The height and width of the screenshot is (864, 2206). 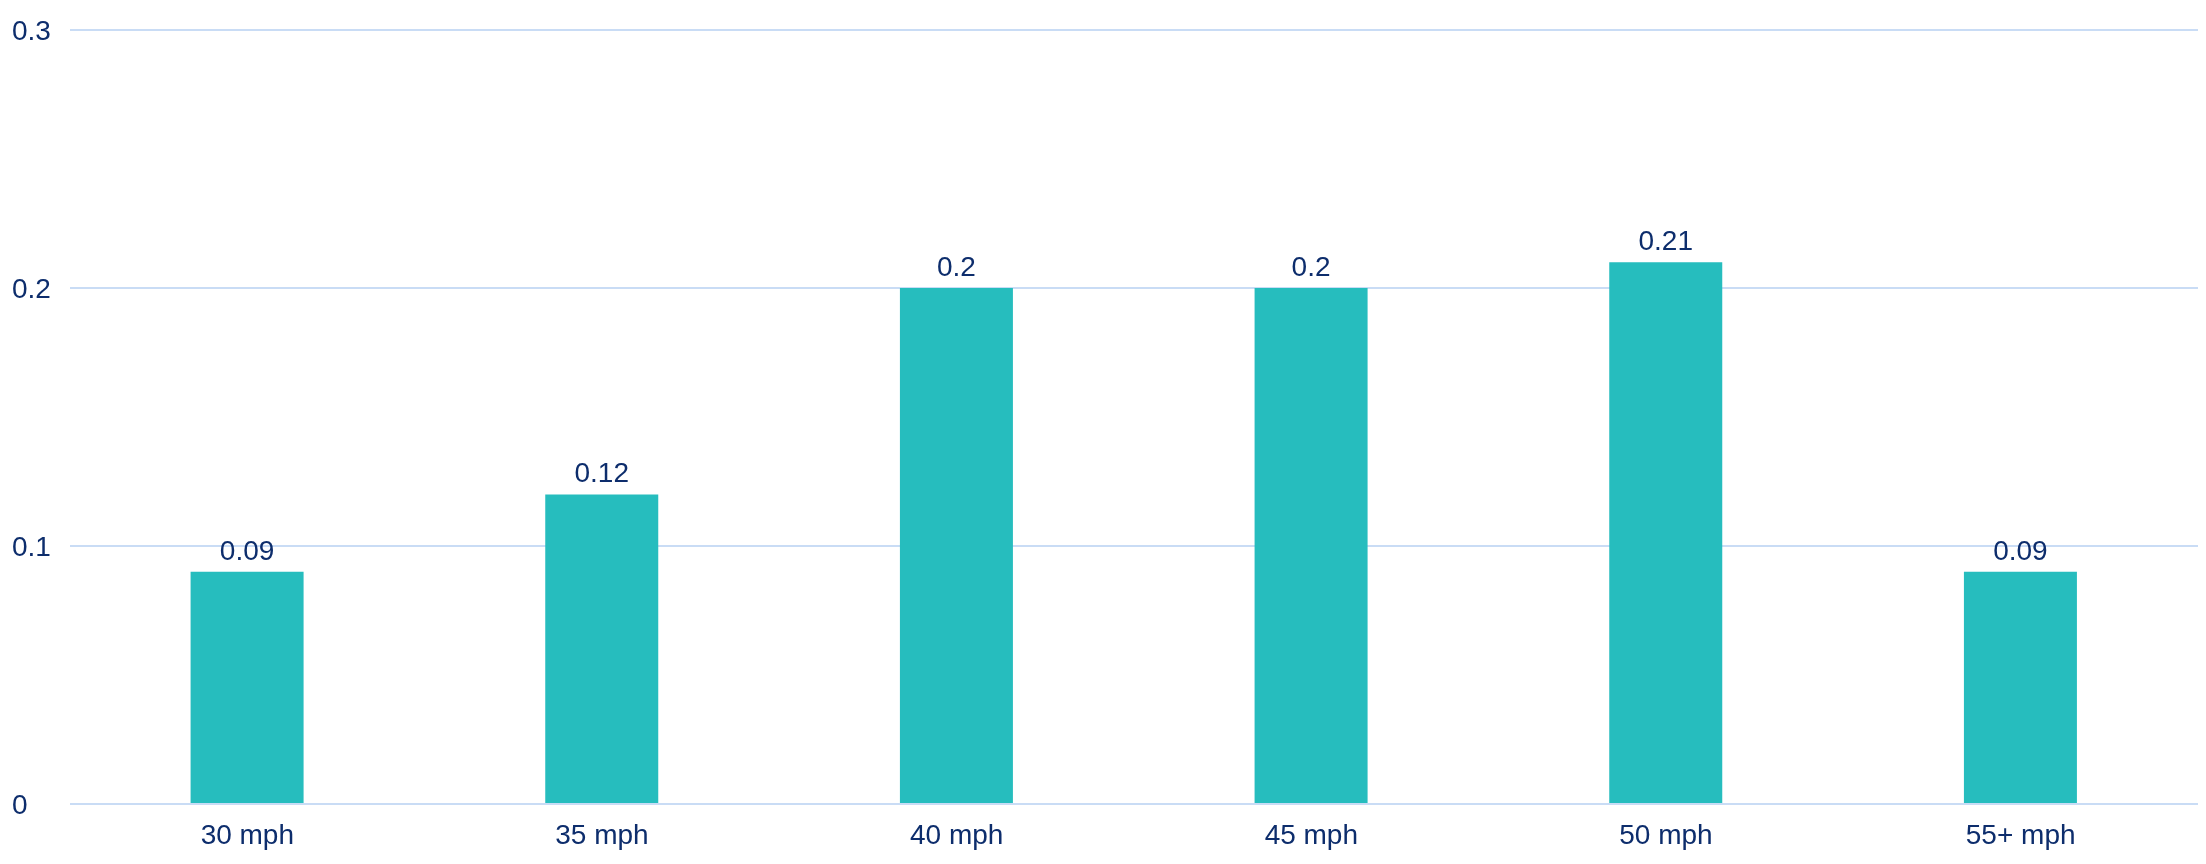 What do you see at coordinates (1666, 834) in the screenshot?
I see `x-tick-label: 50 mph` at bounding box center [1666, 834].